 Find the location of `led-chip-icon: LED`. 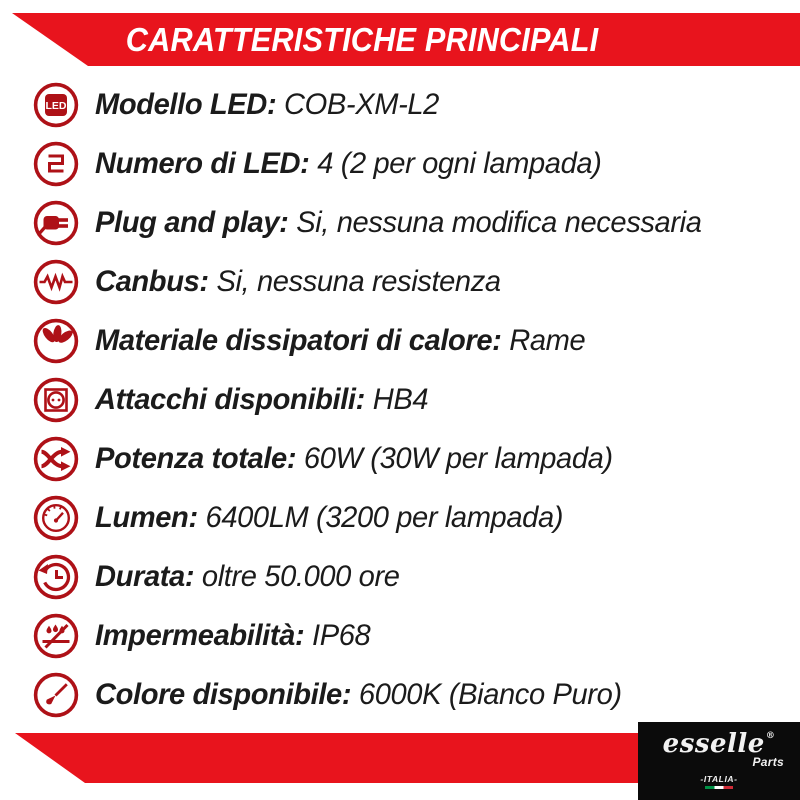

led-chip-icon: LED is located at coordinates (56, 105).